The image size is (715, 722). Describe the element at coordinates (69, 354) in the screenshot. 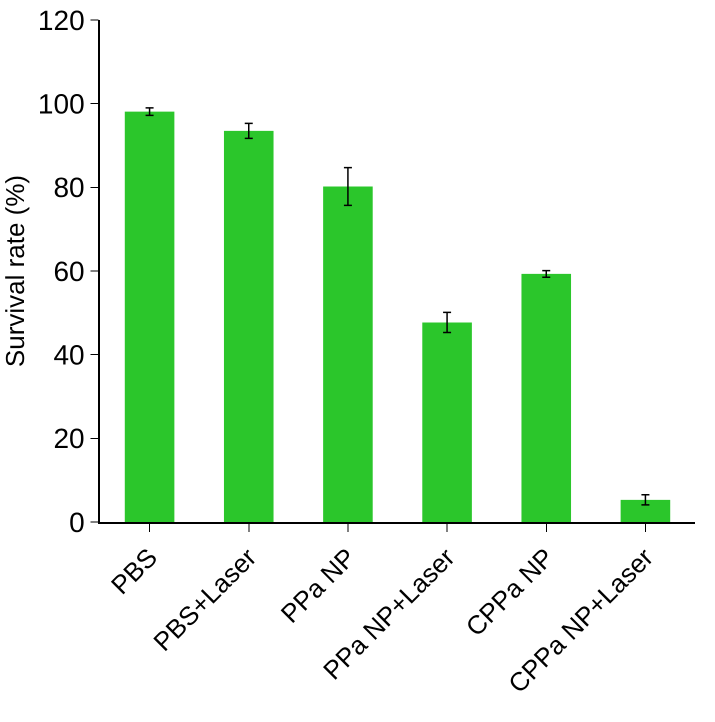

I see `y-tick-label: 40` at that location.